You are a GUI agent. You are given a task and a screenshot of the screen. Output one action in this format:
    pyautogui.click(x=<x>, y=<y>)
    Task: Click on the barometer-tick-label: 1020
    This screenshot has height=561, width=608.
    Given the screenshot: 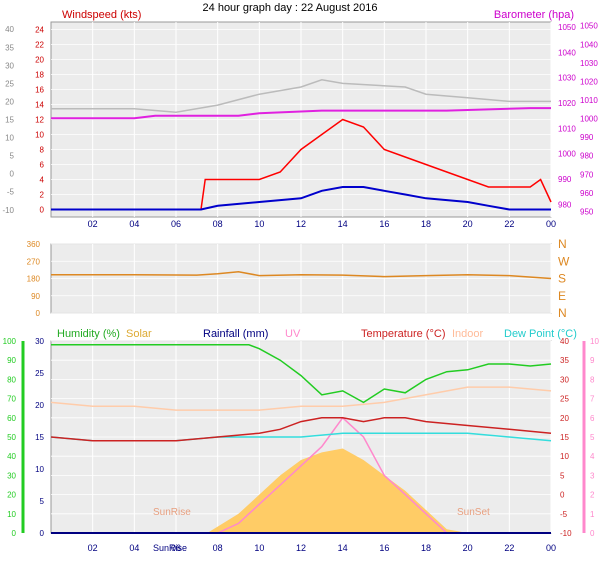 What is the action you would take?
    pyautogui.click(x=567, y=103)
    